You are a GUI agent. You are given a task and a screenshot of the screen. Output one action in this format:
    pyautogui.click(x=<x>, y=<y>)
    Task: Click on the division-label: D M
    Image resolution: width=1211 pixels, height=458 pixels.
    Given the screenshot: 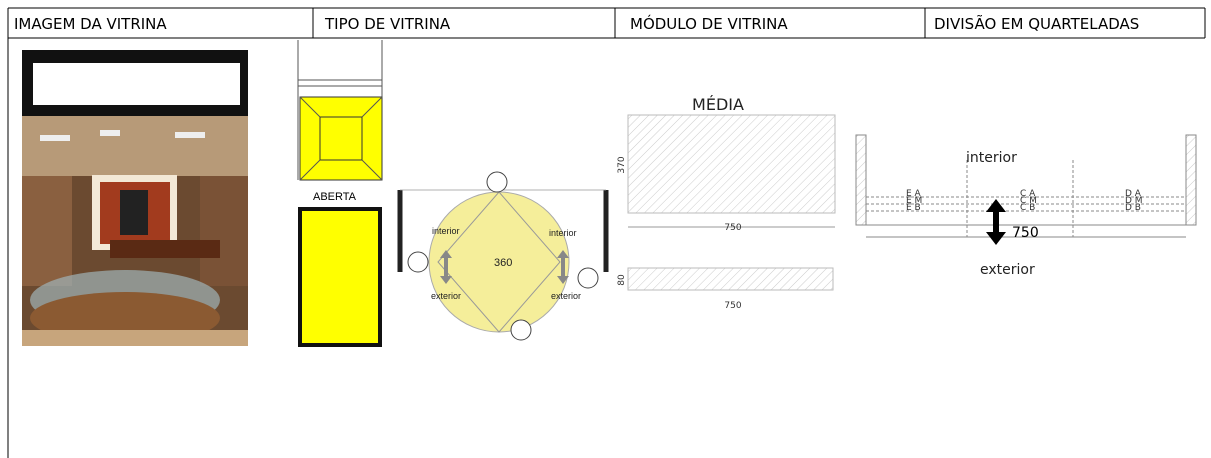 What is the action you would take?
    pyautogui.click(x=1134, y=201)
    